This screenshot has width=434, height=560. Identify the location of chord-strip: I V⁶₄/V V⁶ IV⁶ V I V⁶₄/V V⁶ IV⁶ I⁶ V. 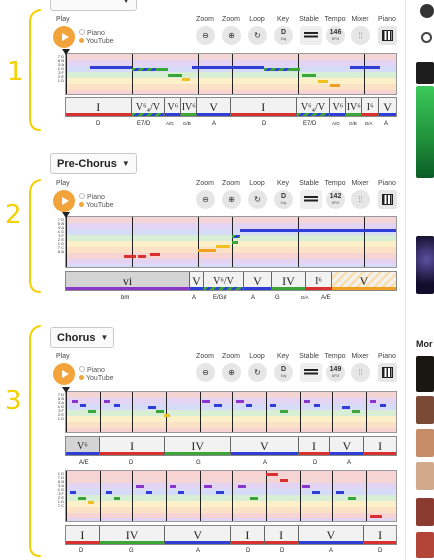
(231, 107).